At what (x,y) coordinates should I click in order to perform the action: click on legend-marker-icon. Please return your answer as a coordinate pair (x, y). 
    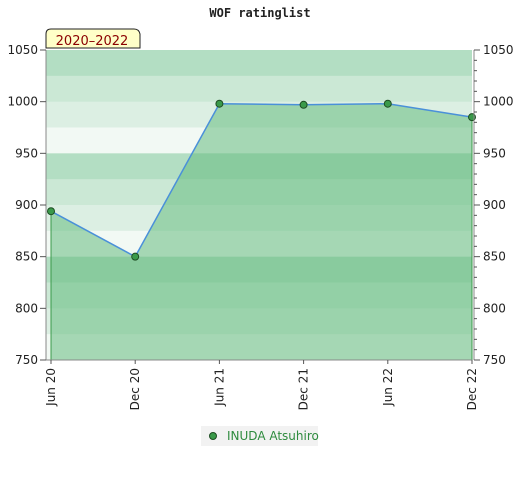
    Looking at the image, I should click on (213, 436).